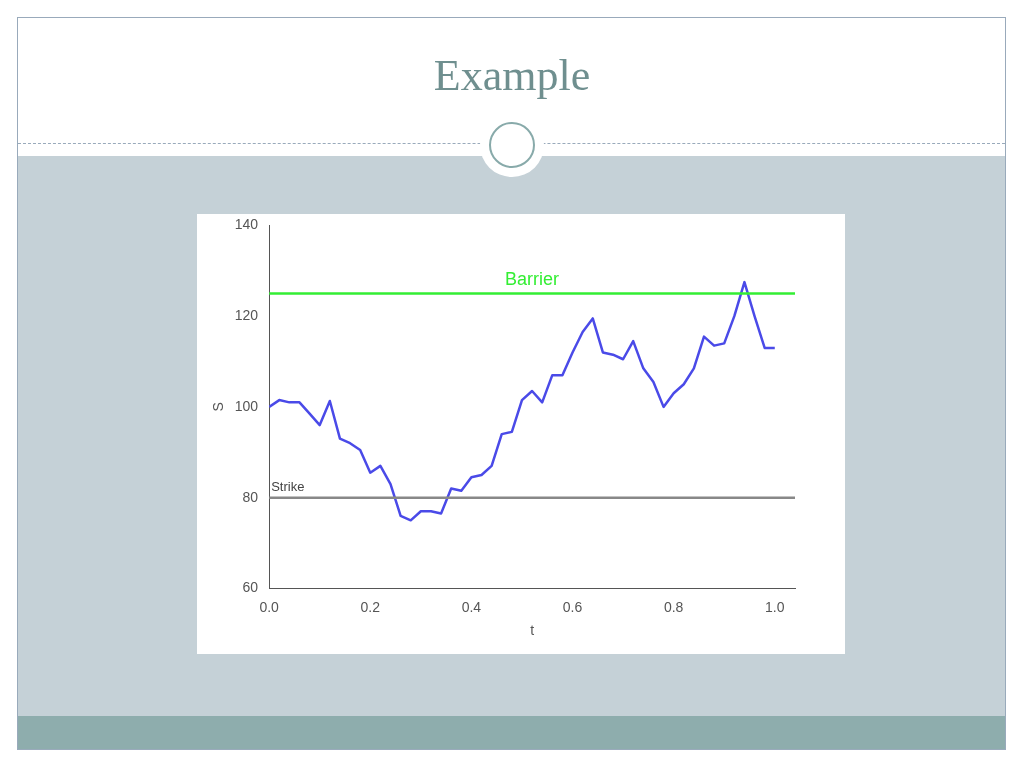 This screenshot has height=768, width=1024. Describe the element at coordinates (250, 587) in the screenshot. I see `y-tick-label: 60` at that location.